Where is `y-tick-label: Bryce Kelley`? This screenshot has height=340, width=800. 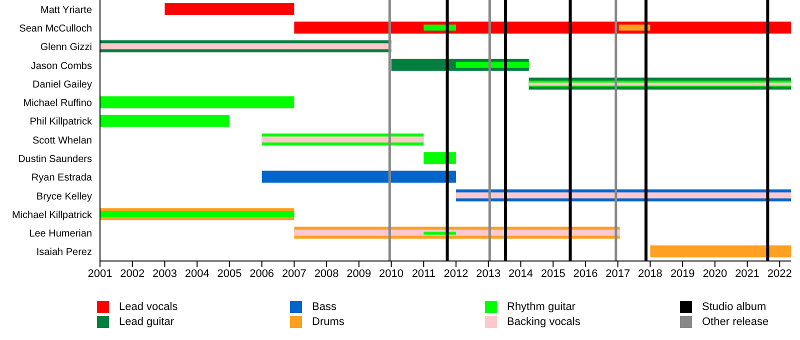
y-tick-label: Bryce Kelley is located at coordinates (64, 196).